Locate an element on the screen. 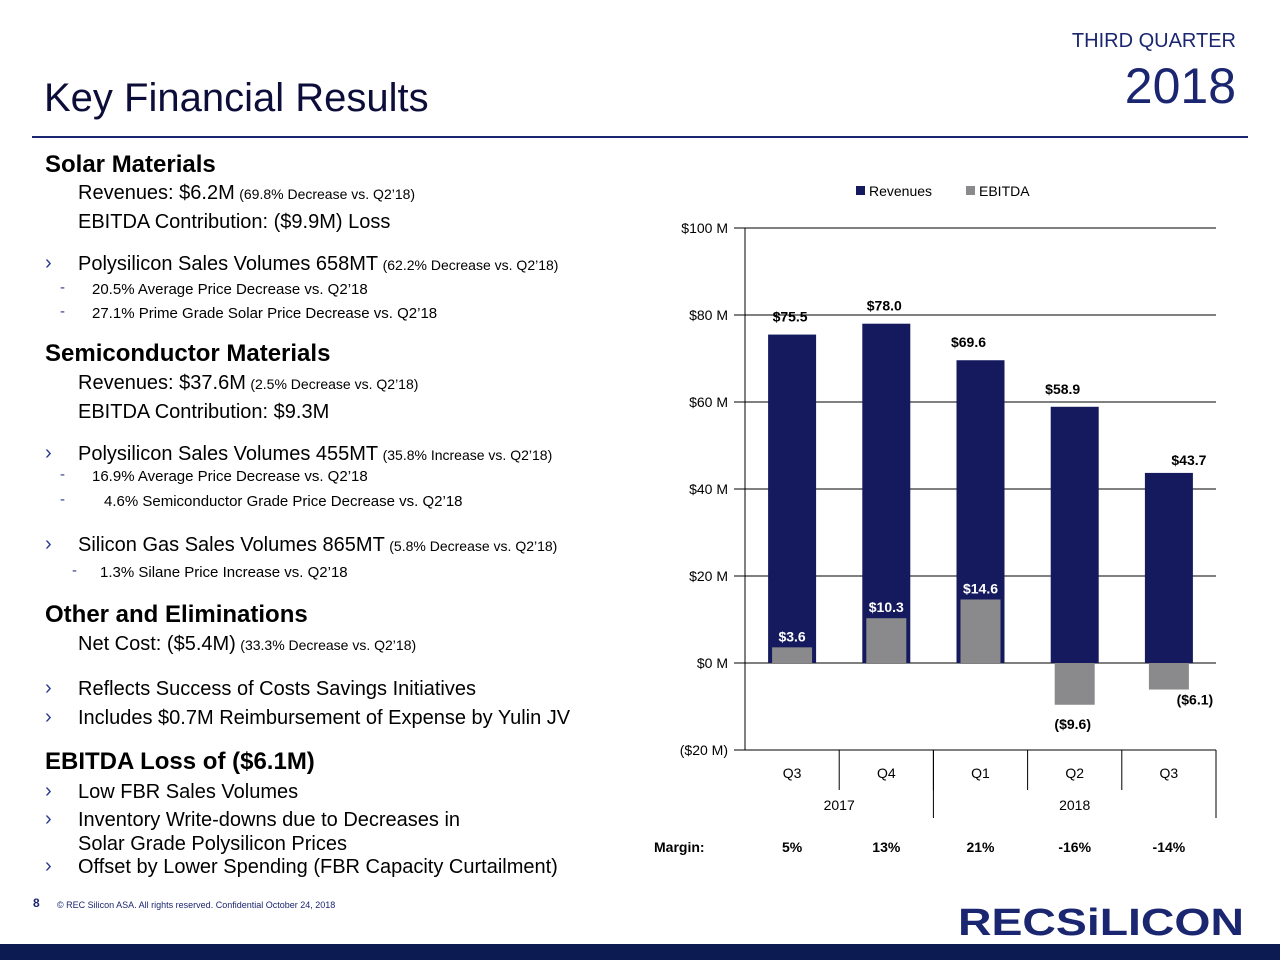 The width and height of the screenshot is (1280, 960). semi-sub-1: 16.9% Average Price Decrease vs. Q2’18 is located at coordinates (230, 476).